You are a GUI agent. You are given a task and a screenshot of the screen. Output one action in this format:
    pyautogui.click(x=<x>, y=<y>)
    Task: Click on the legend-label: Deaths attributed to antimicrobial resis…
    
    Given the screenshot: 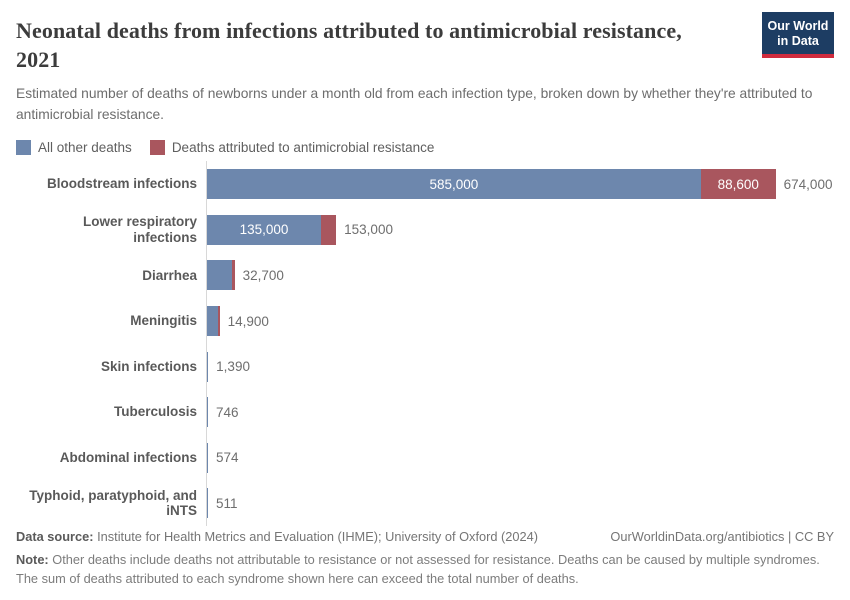 What is the action you would take?
    pyautogui.click(x=303, y=148)
    